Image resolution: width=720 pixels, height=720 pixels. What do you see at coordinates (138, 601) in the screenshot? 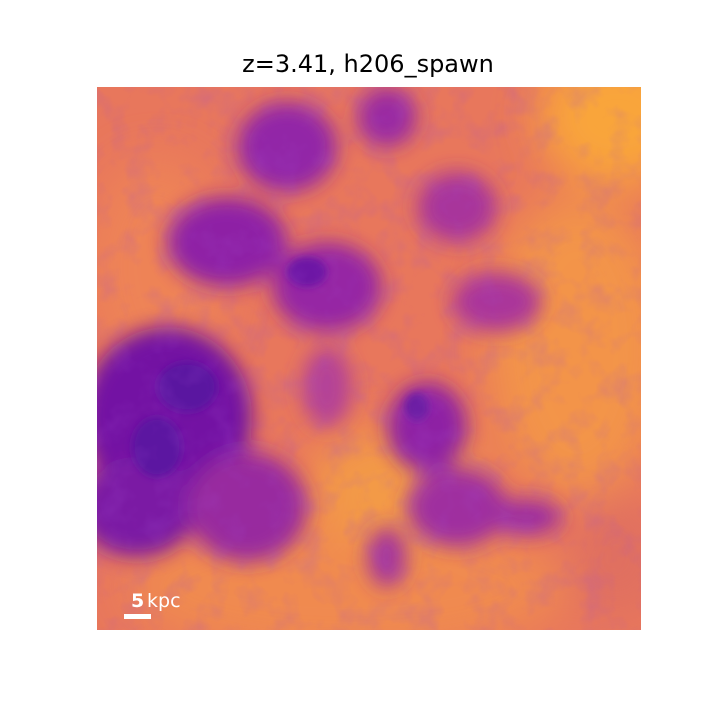
I see `scale-bar-value: 5` at bounding box center [138, 601].